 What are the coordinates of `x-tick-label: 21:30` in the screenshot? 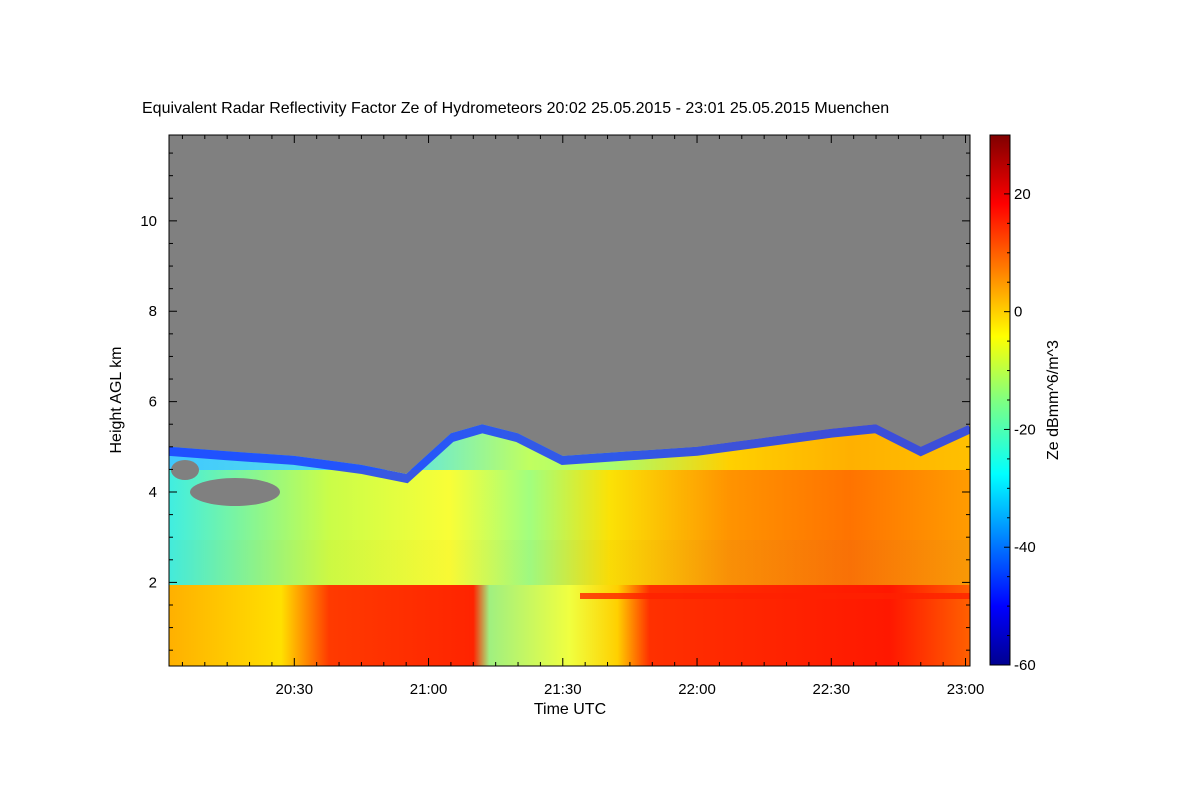 It's located at (563, 689).